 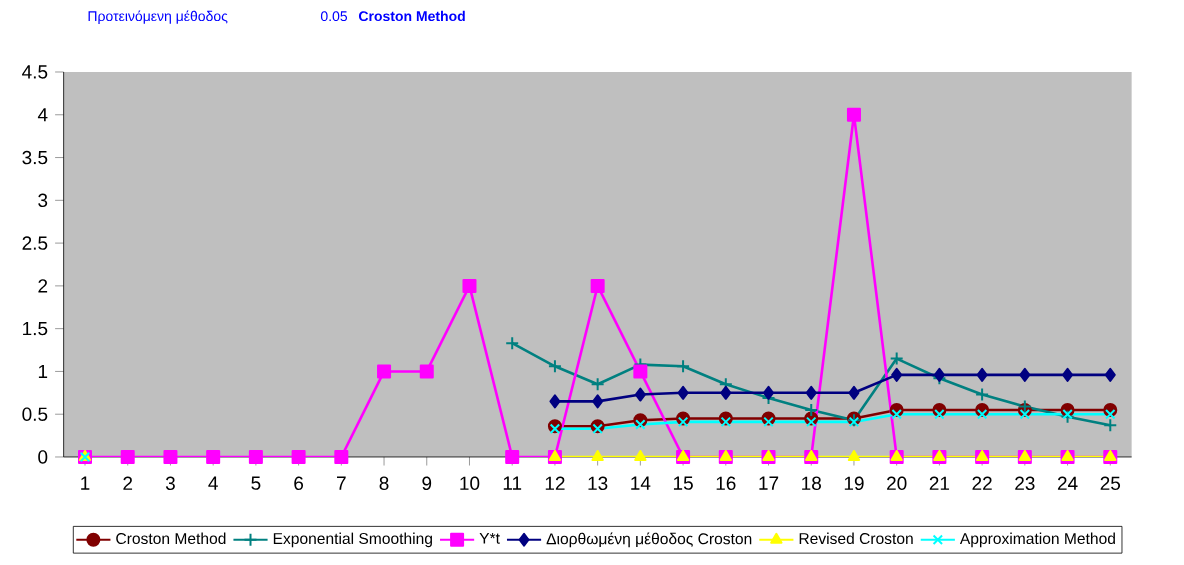 What do you see at coordinates (352, 540) in the screenshot?
I see `legend-label: Exponential Smoothing` at bounding box center [352, 540].